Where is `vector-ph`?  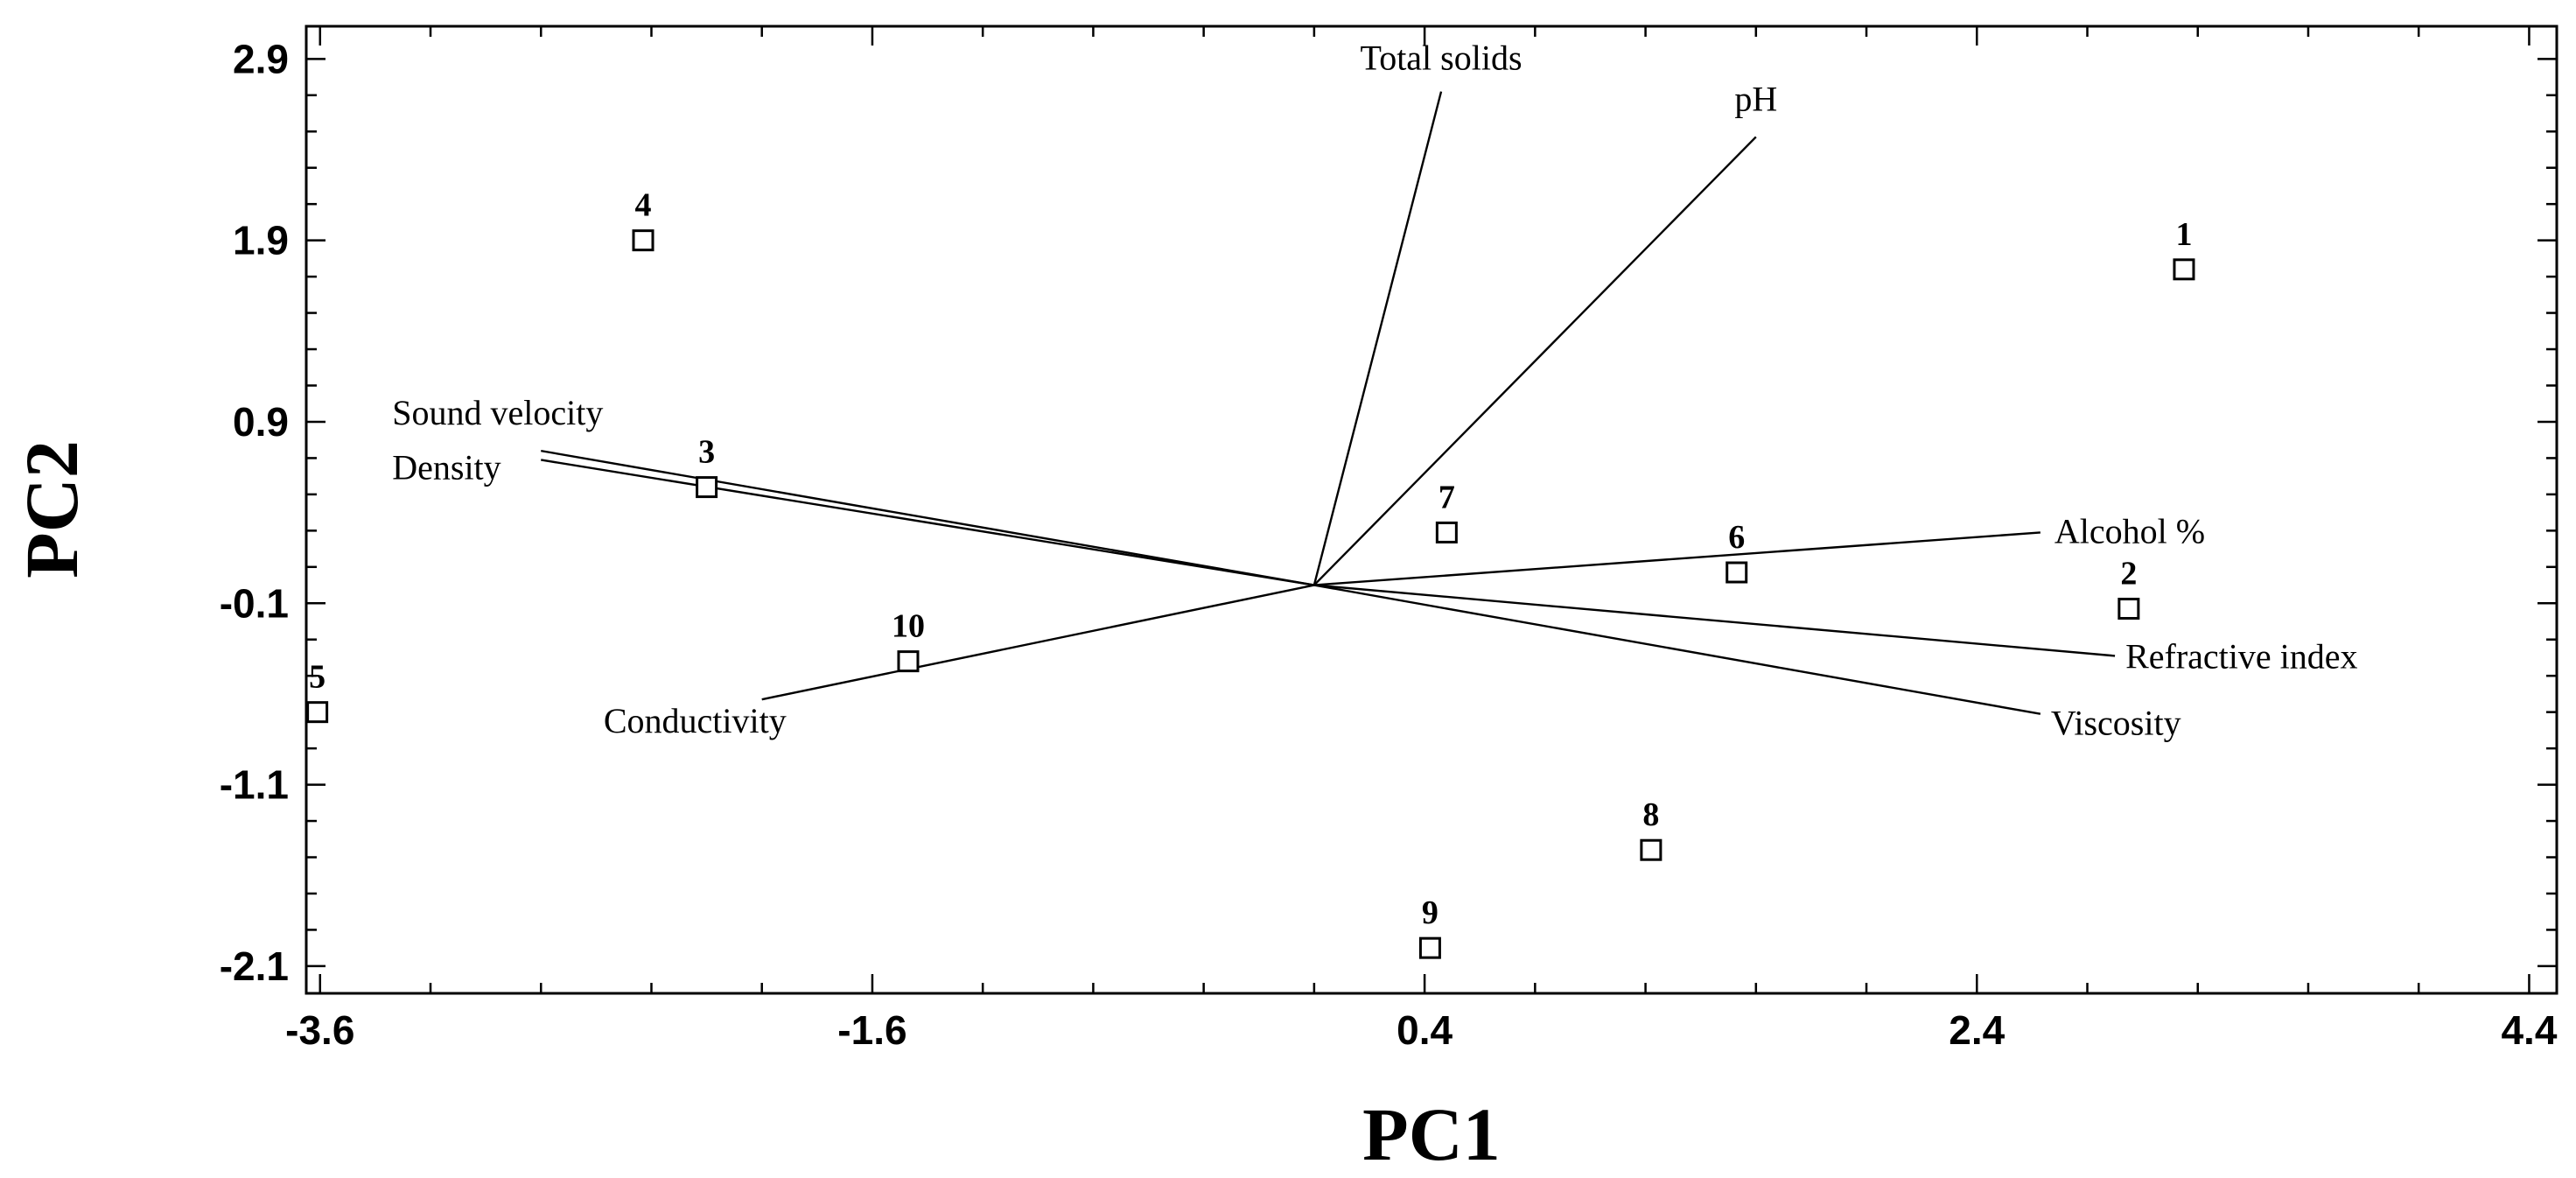
vector-ph is located at coordinates (1535, 361).